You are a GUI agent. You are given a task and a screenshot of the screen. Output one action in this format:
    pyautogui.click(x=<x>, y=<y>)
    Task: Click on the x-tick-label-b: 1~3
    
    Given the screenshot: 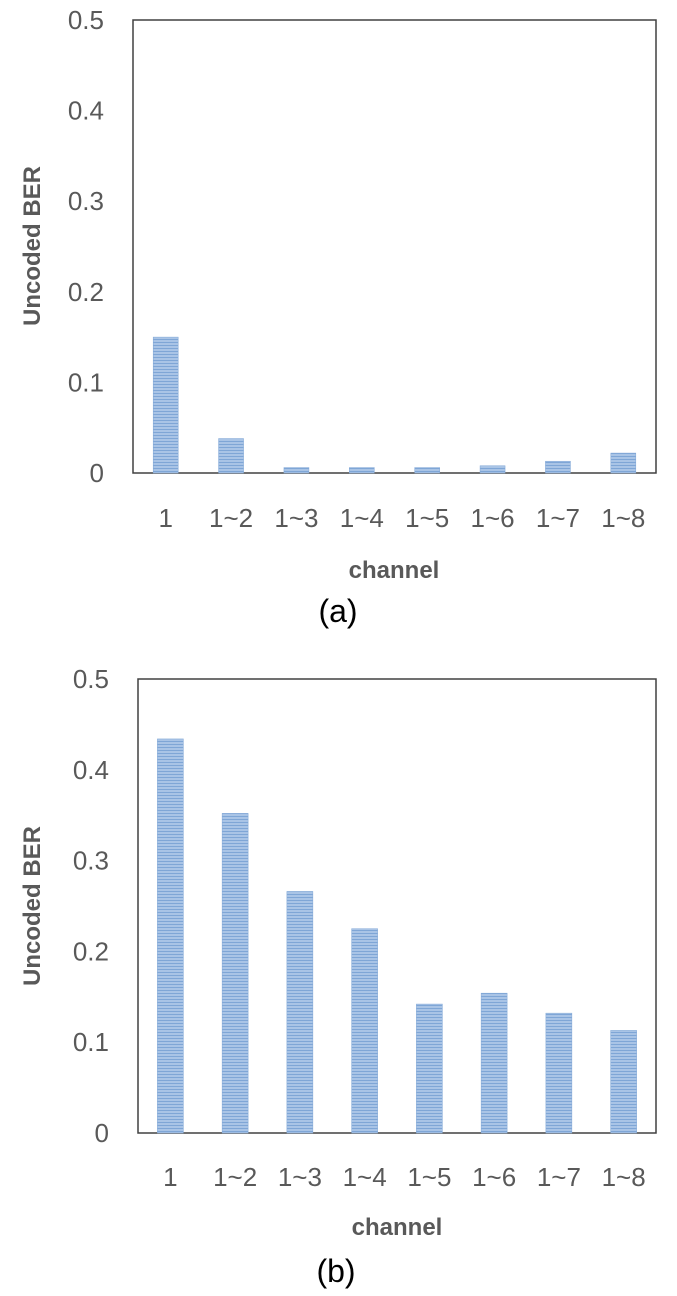 What is the action you would take?
    pyautogui.click(x=300, y=1177)
    